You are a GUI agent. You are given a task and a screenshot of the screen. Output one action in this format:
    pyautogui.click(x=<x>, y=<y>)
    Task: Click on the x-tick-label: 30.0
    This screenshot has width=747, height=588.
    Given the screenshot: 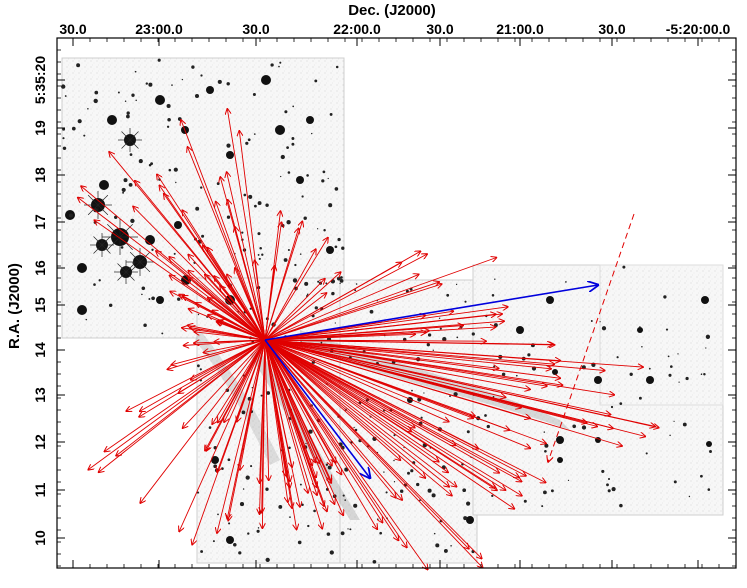 What is the action you would take?
    pyautogui.click(x=255, y=29)
    